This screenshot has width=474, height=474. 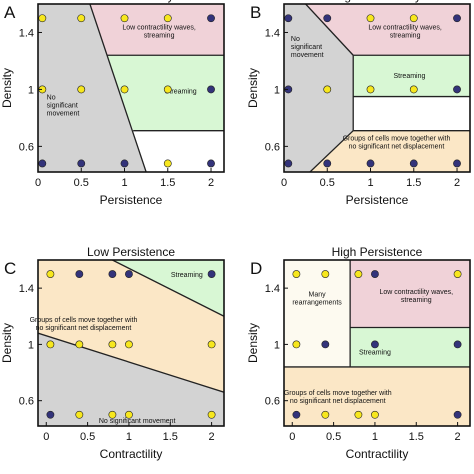 I want to click on plot-frame, so click(x=377, y=88).